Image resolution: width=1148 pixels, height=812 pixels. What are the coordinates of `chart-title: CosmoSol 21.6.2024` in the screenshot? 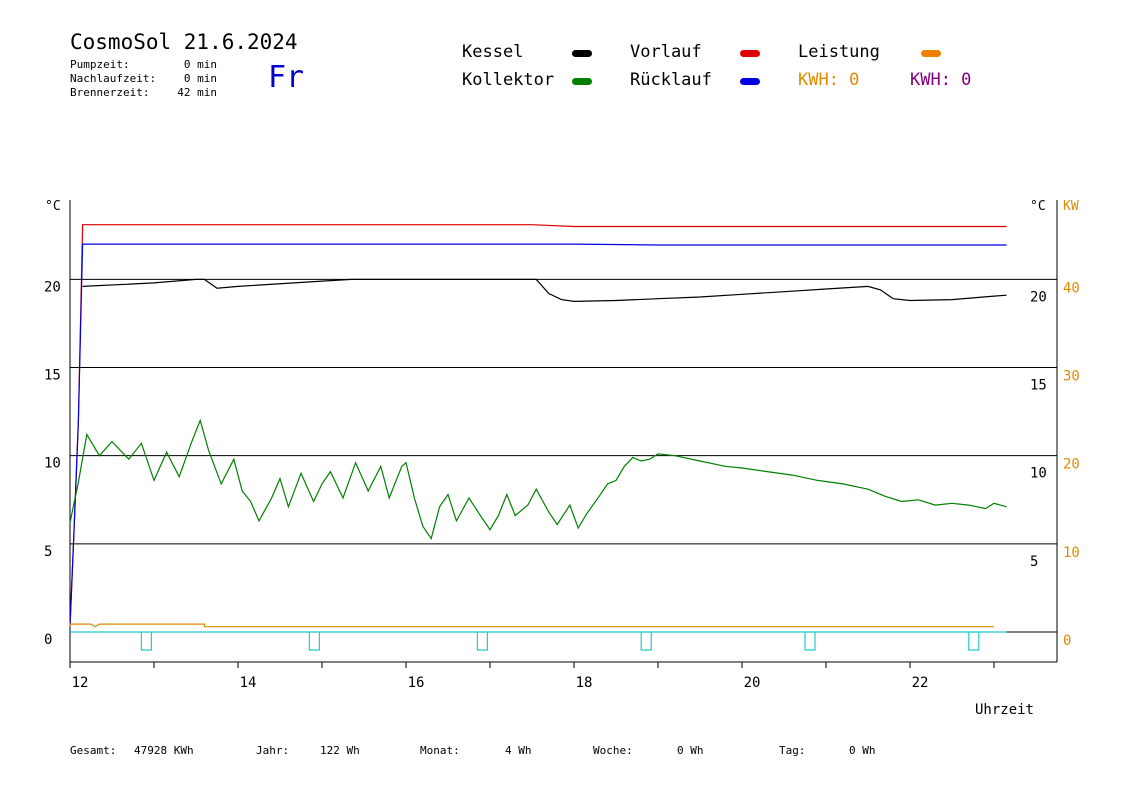 It's located at (184, 42).